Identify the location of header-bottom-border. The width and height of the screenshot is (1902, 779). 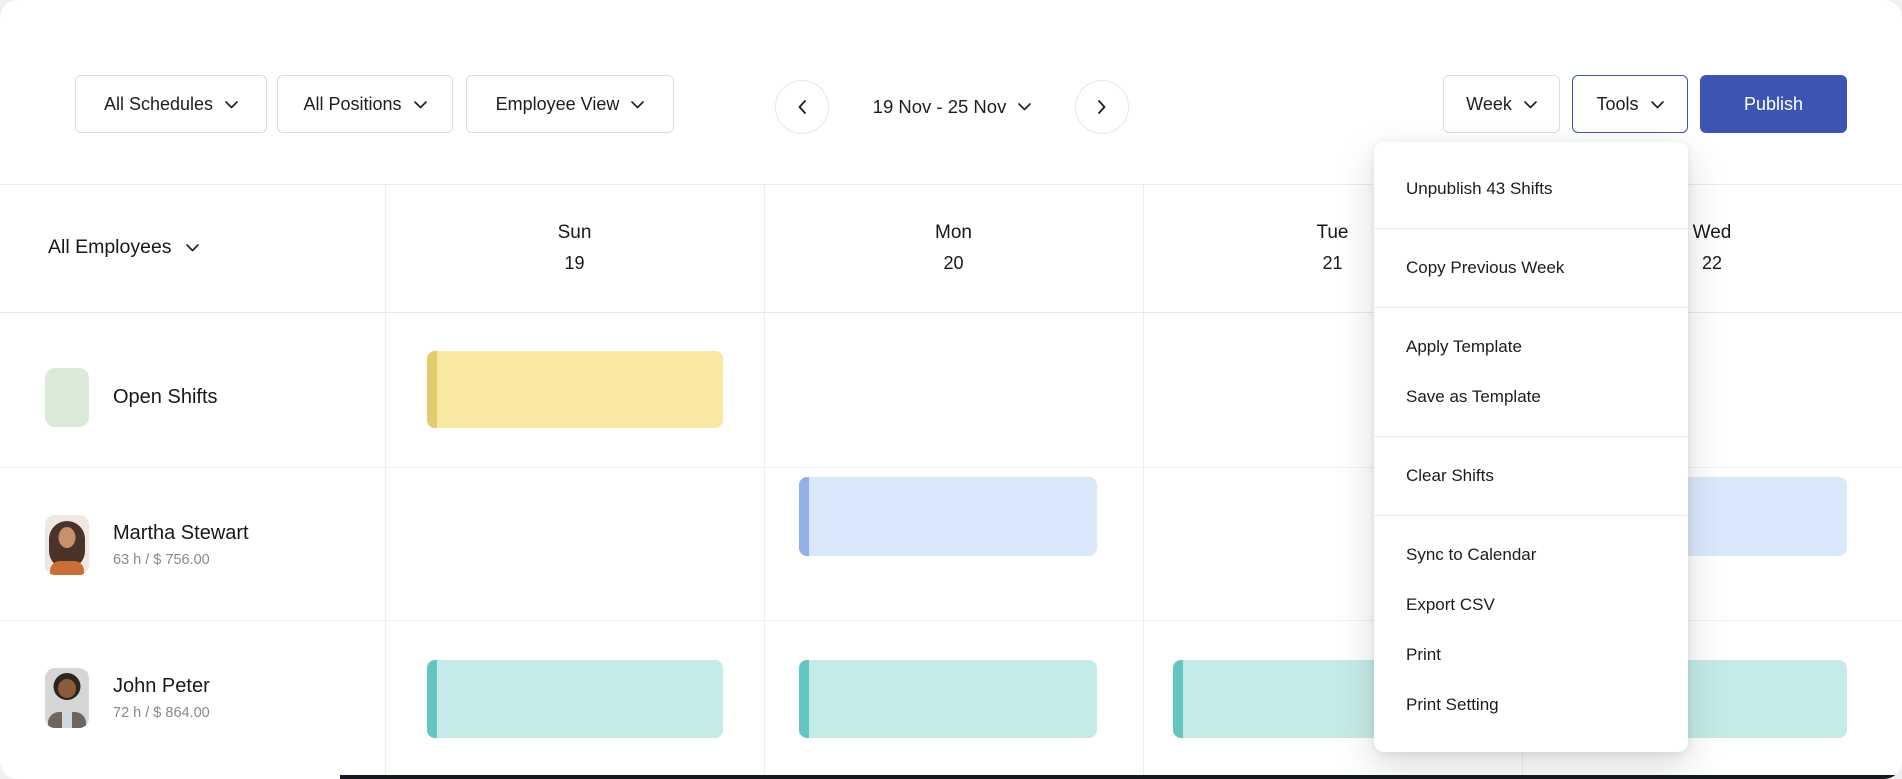
(951, 312).